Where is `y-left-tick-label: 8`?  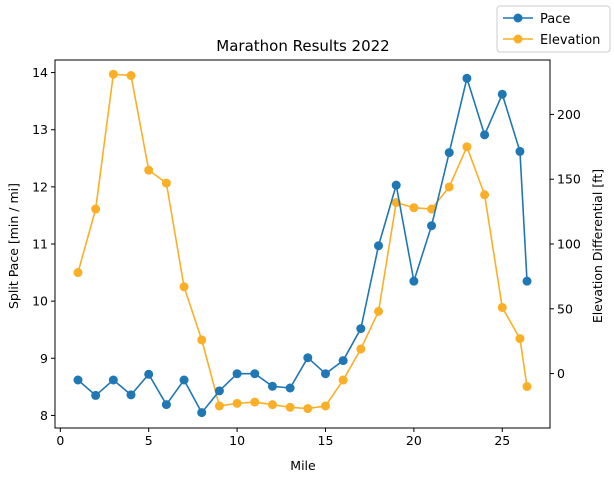
y-left-tick-label: 8 is located at coordinates (44, 415).